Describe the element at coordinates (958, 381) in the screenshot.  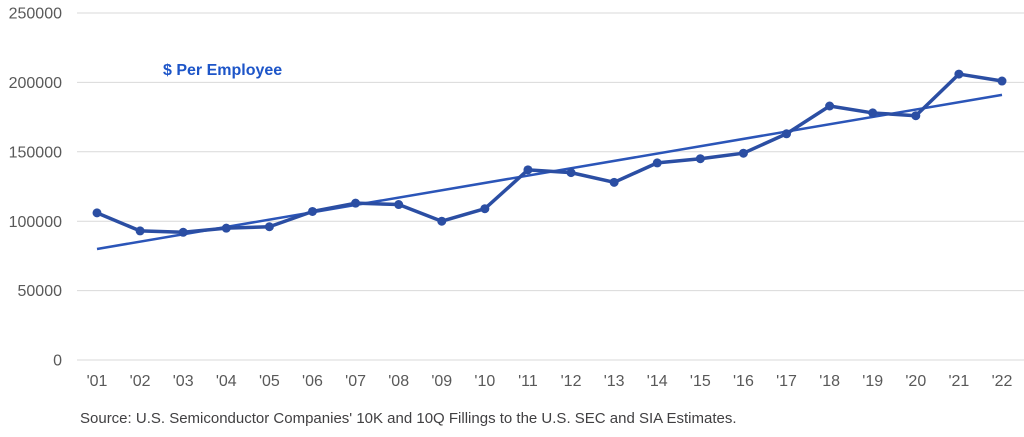
I see `x-axis-tick-label: '21` at that location.